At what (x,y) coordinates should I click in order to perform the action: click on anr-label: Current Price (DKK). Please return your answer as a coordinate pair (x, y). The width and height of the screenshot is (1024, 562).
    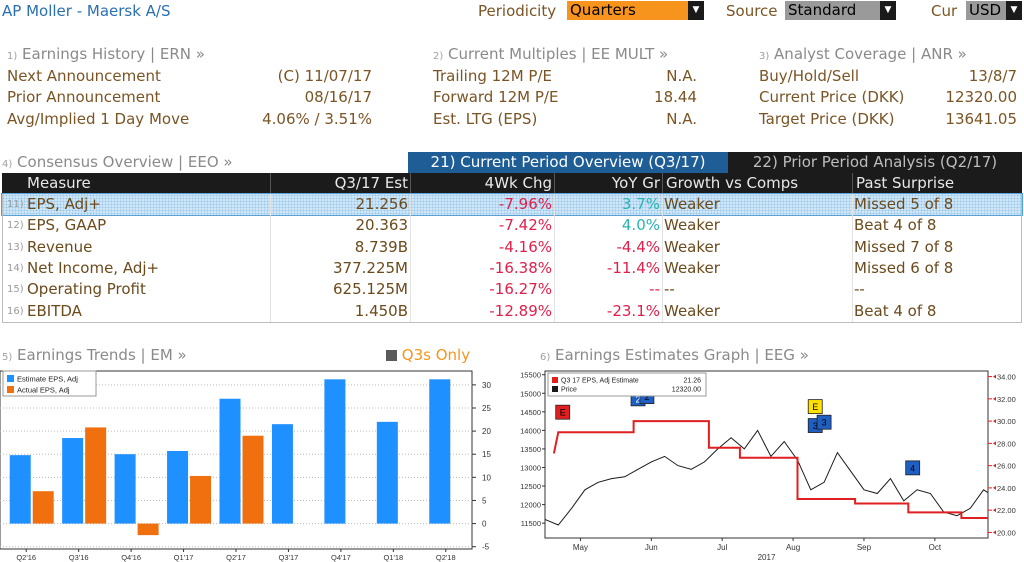
    Looking at the image, I should click on (832, 97).